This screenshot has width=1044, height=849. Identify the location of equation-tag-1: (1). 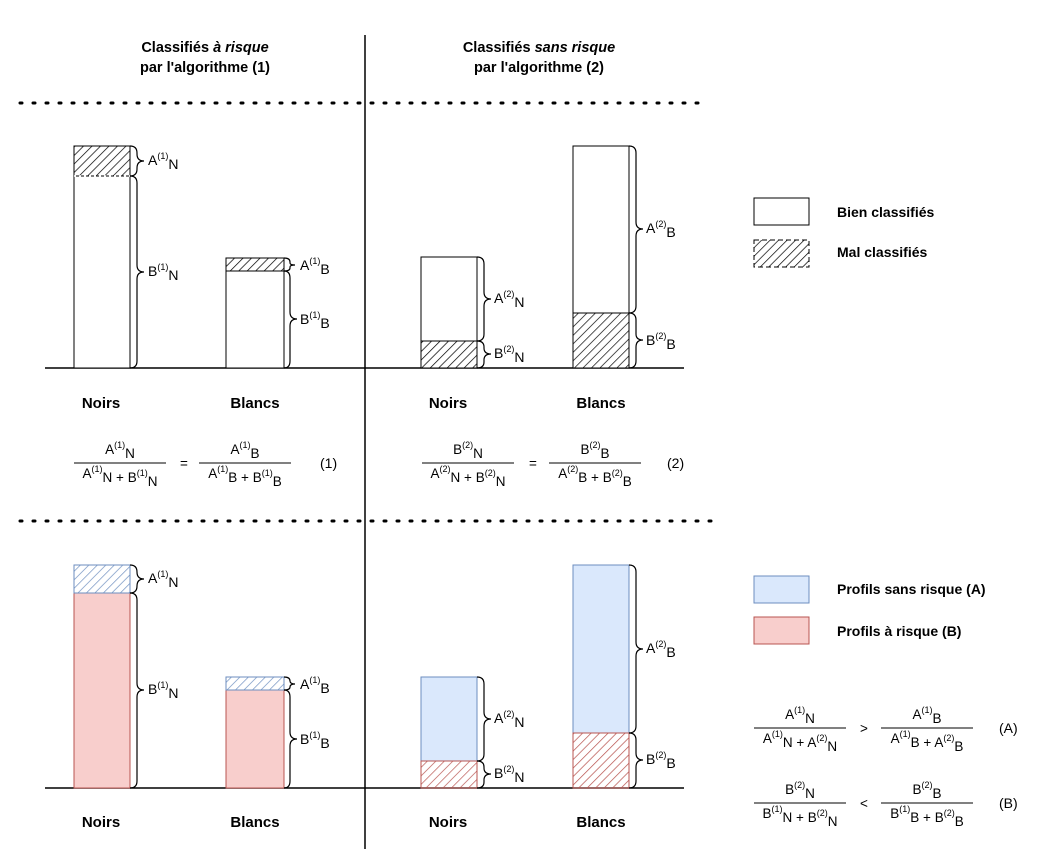
(328, 463).